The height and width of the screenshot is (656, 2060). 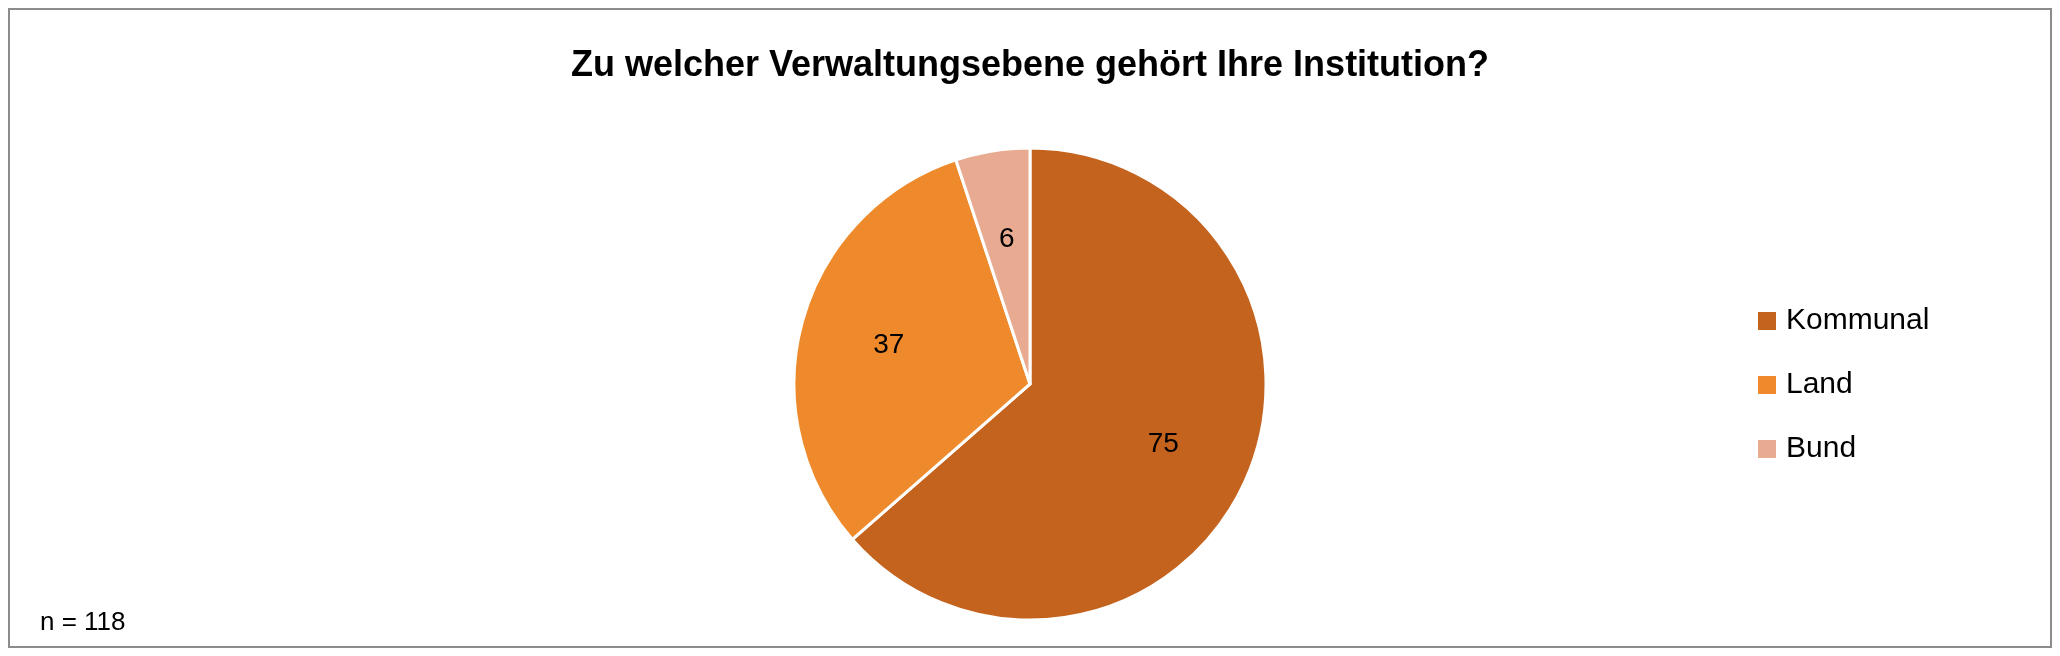 What do you see at coordinates (1858, 318) in the screenshot?
I see `legend-label: Kommunal` at bounding box center [1858, 318].